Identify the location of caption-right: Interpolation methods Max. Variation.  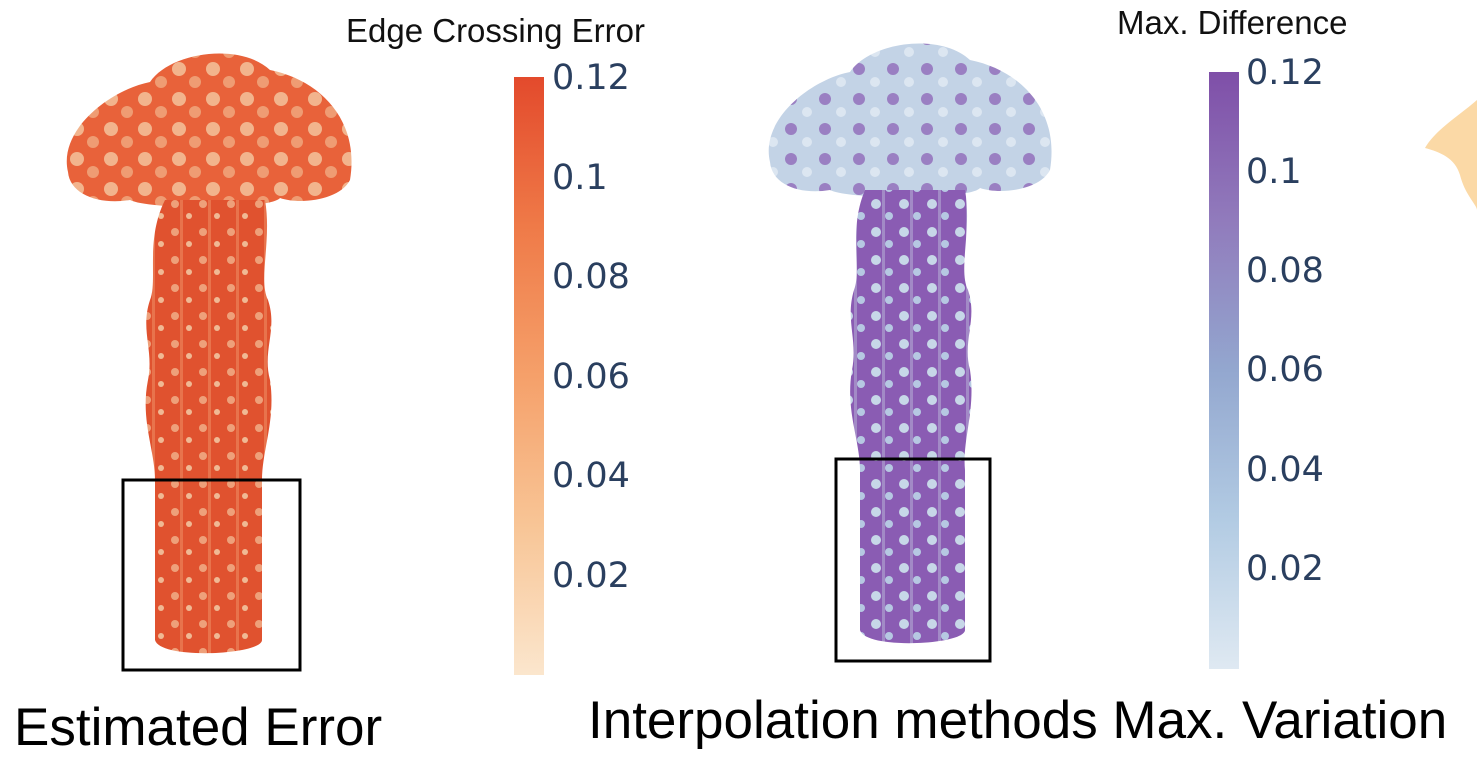
(1018, 720).